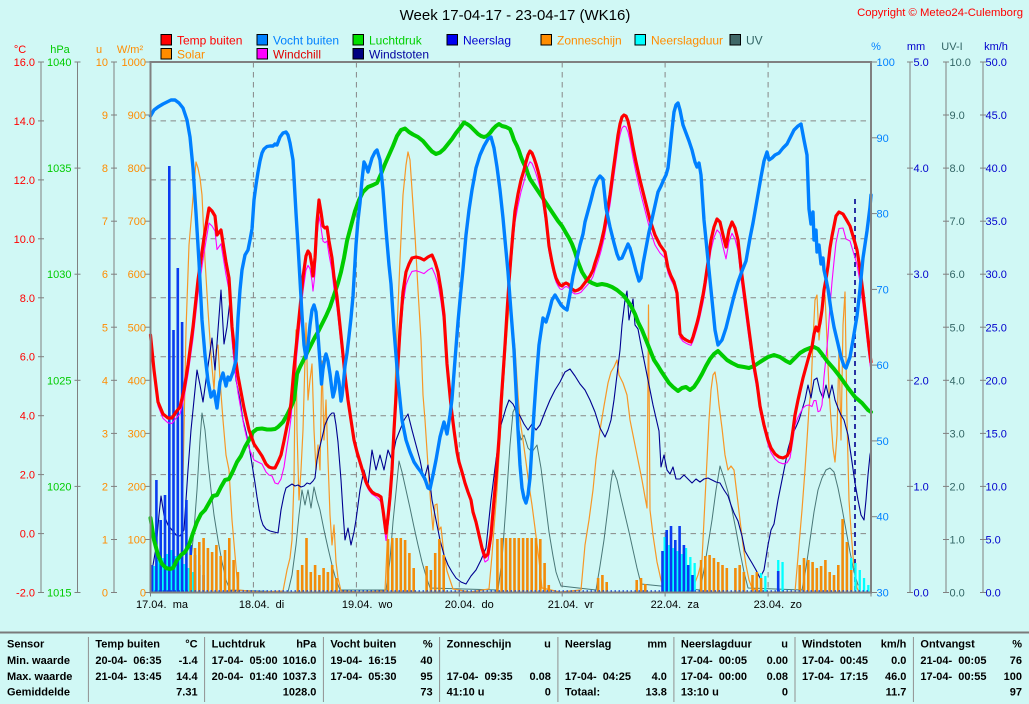 The height and width of the screenshot is (704, 1029). Describe the element at coordinates (300, 677) in the screenshot. I see `svg-text: 1037.3` at that location.